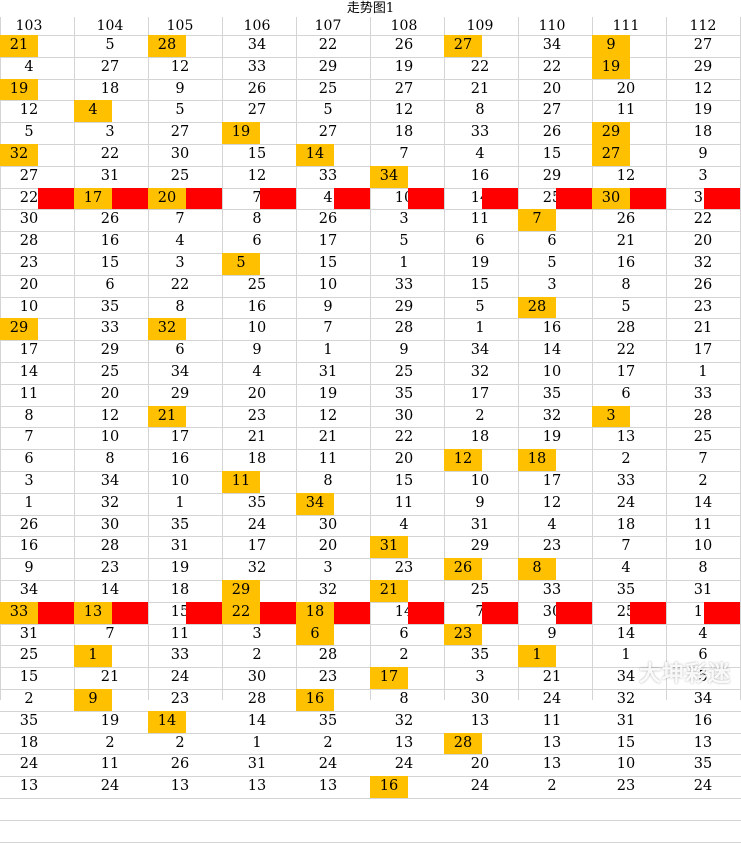 This screenshot has height=843, width=741. I want to click on cell-value: 22, so click(480, 66).